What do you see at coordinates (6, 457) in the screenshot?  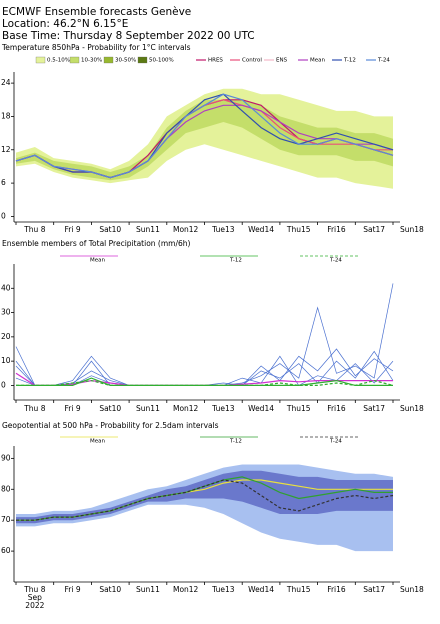 I see `y-tick-label: 90` at bounding box center [6, 457].